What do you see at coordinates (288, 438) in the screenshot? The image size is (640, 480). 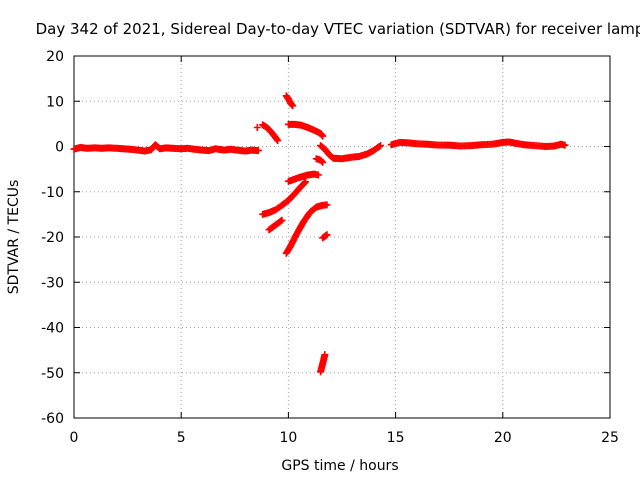 I see `x-tick-label: 10` at bounding box center [288, 438].